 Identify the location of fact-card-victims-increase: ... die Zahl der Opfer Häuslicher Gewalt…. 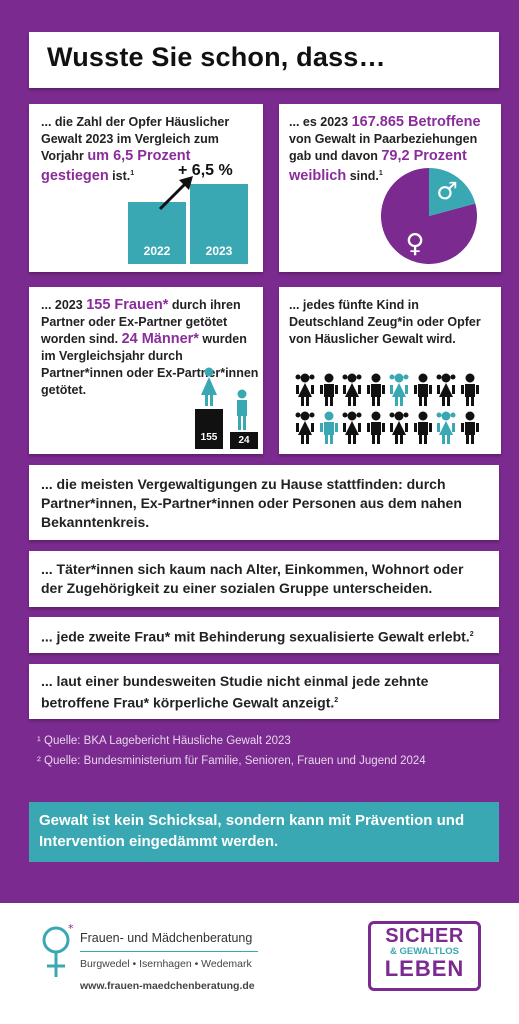
(146, 188).